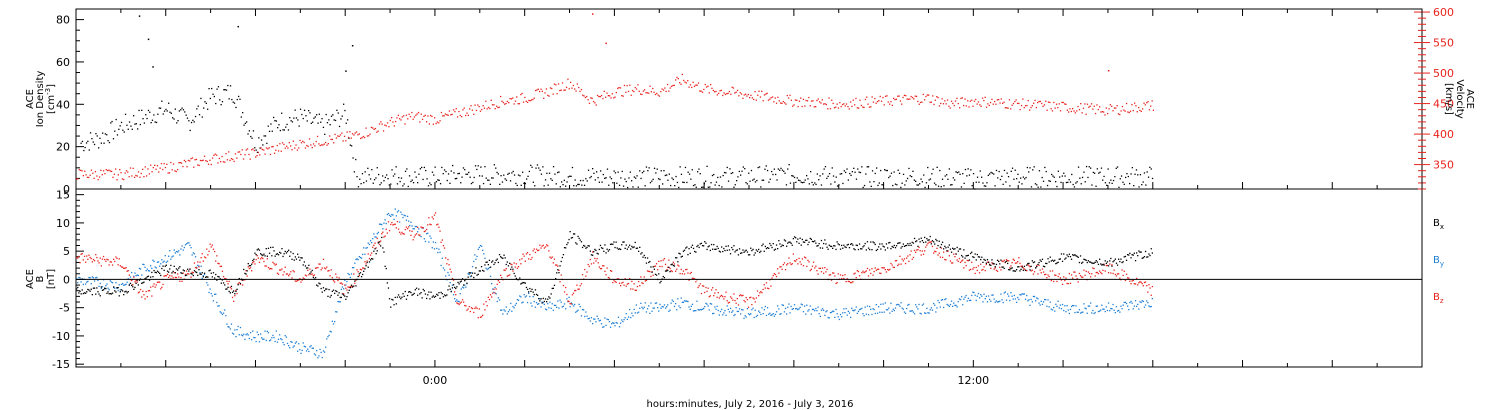 This screenshot has height=410, width=1500. What do you see at coordinates (139, 16) in the screenshot?
I see `density-point-outlier` at bounding box center [139, 16].